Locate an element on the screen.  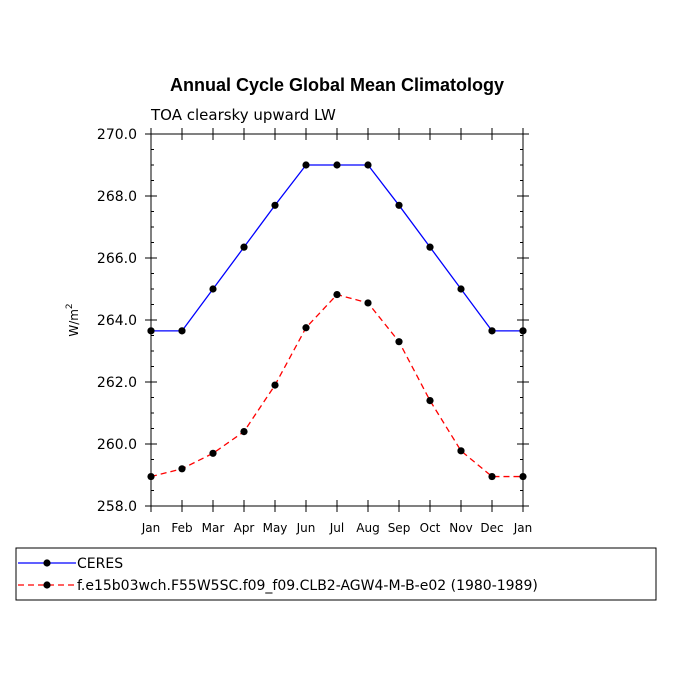
chart-title: Annual Cycle Global Mean Climatology is located at coordinates (337, 85).